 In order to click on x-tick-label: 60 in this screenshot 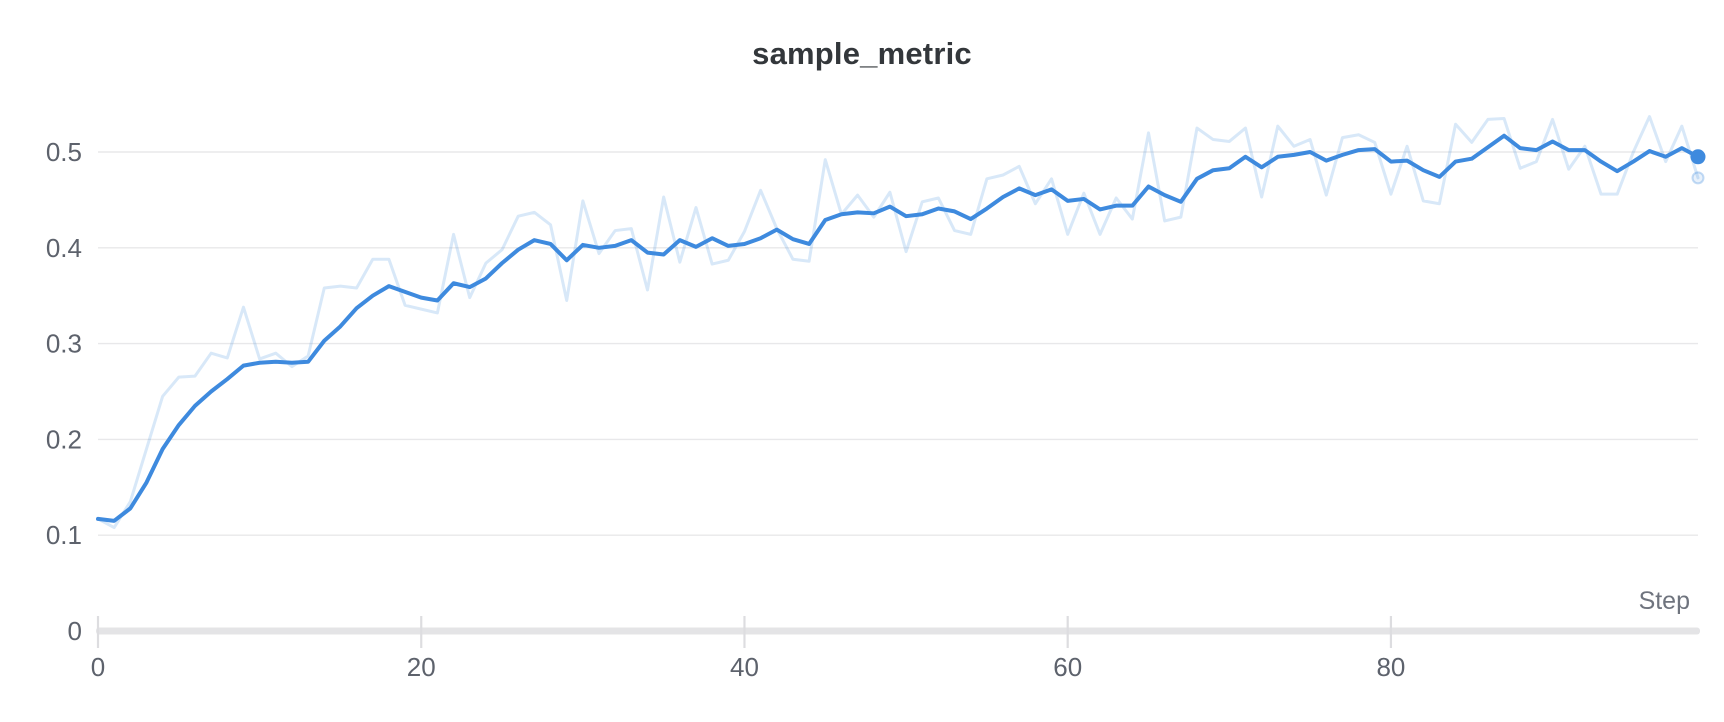, I will do `click(1067, 667)`.